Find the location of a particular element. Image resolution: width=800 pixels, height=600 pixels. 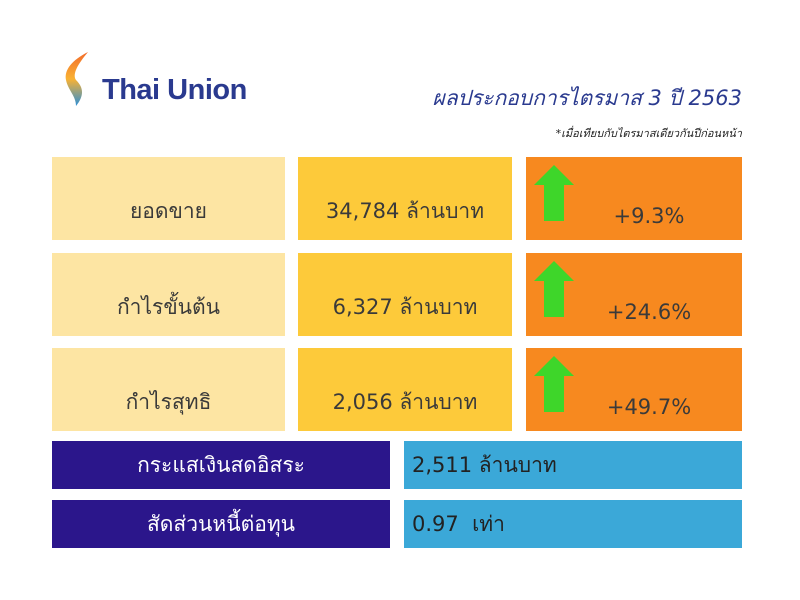

page-title: ผลประกอบการไตรมาส 3 ปี 2563 is located at coordinates (587, 98).